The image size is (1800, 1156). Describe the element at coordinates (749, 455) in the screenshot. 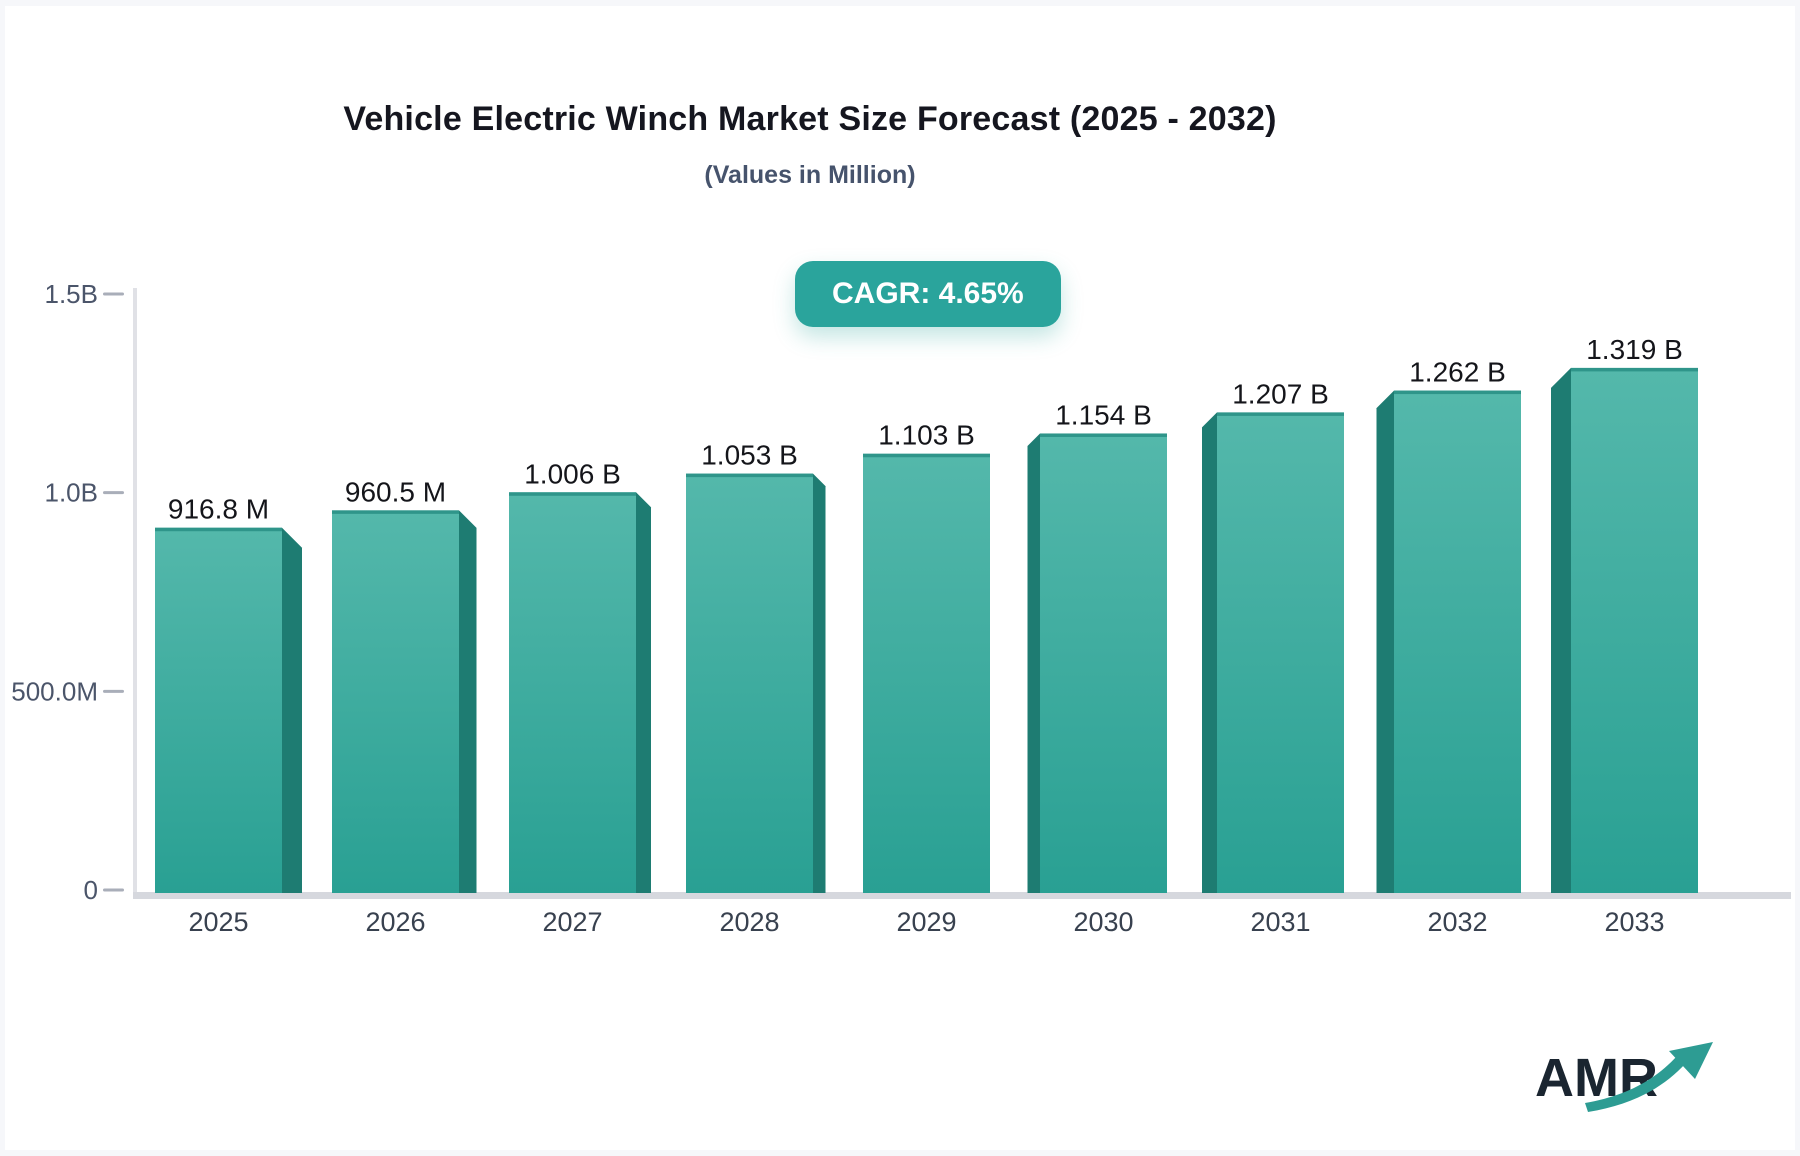

I see `bar-value-label-2028: 1.053 B` at that location.